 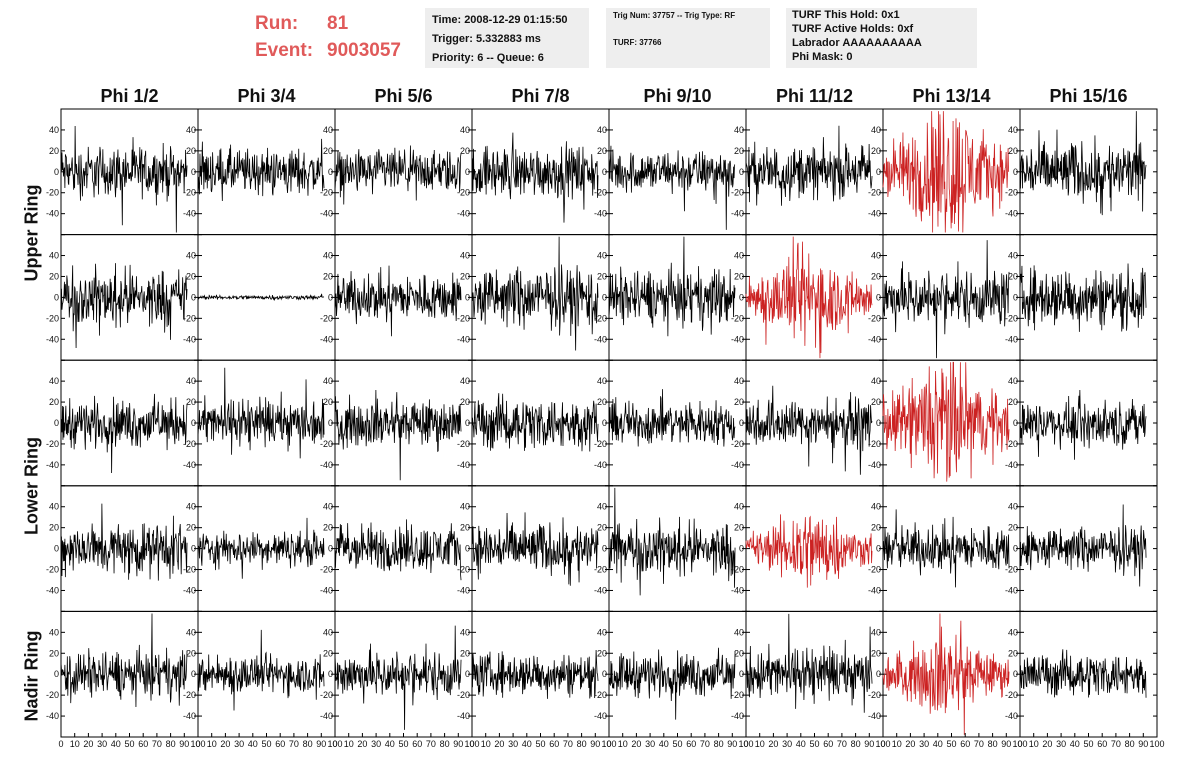 What do you see at coordinates (328, 37) in the screenshot?
I see `run-event-block: Run: 81 Event: 9003057` at bounding box center [328, 37].